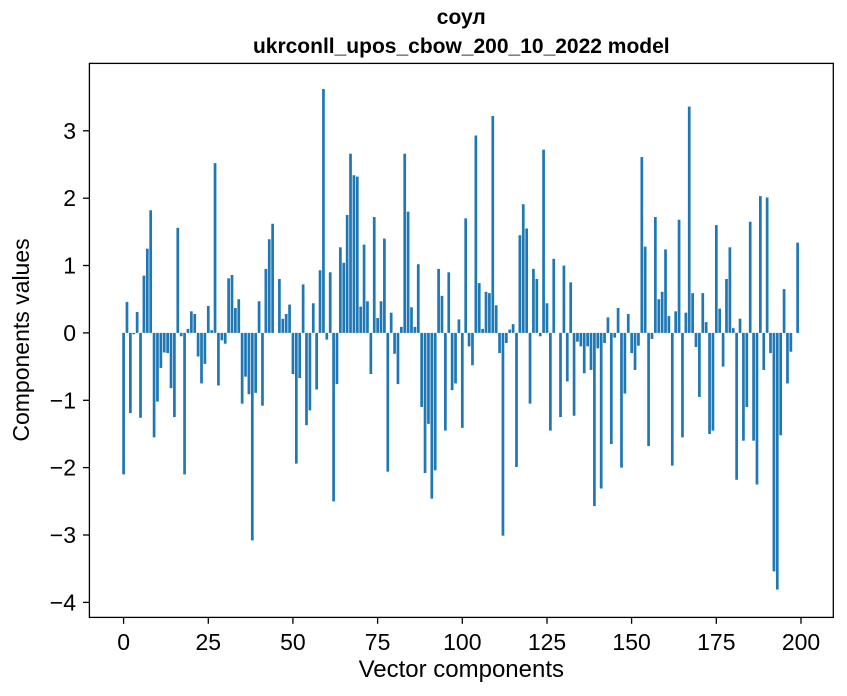 This screenshot has width=847, height=696. What do you see at coordinates (631, 642) in the screenshot?
I see `svg-text: 150` at bounding box center [631, 642].